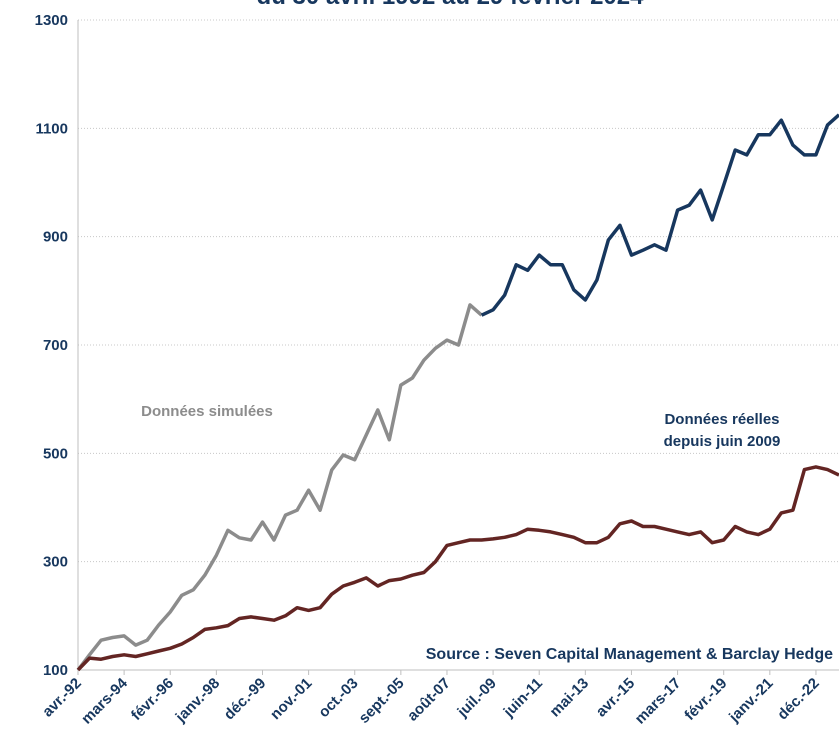 The width and height of the screenshot is (839, 748). Describe the element at coordinates (152, 699) in the screenshot. I see `x-tick-label: févr.-96` at that location.